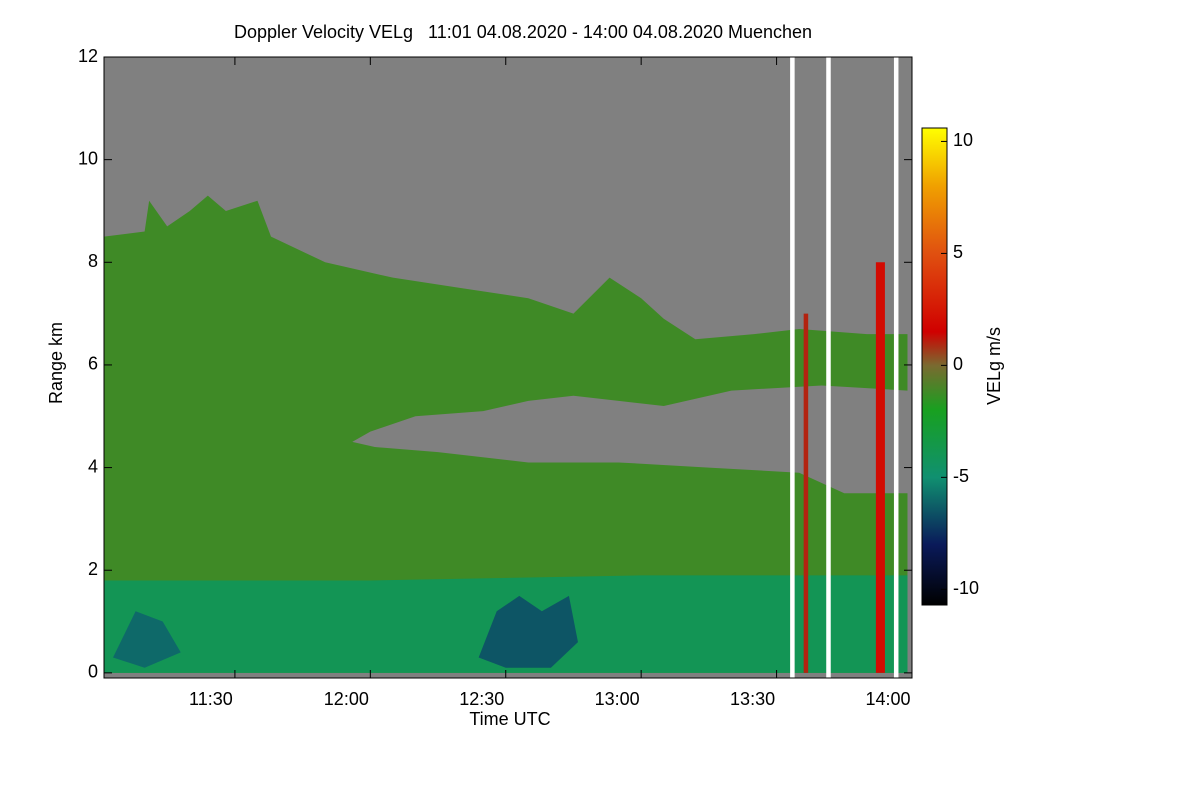  What do you see at coordinates (961, 476) in the screenshot?
I see `colorbar-tick-label: -5` at bounding box center [961, 476].